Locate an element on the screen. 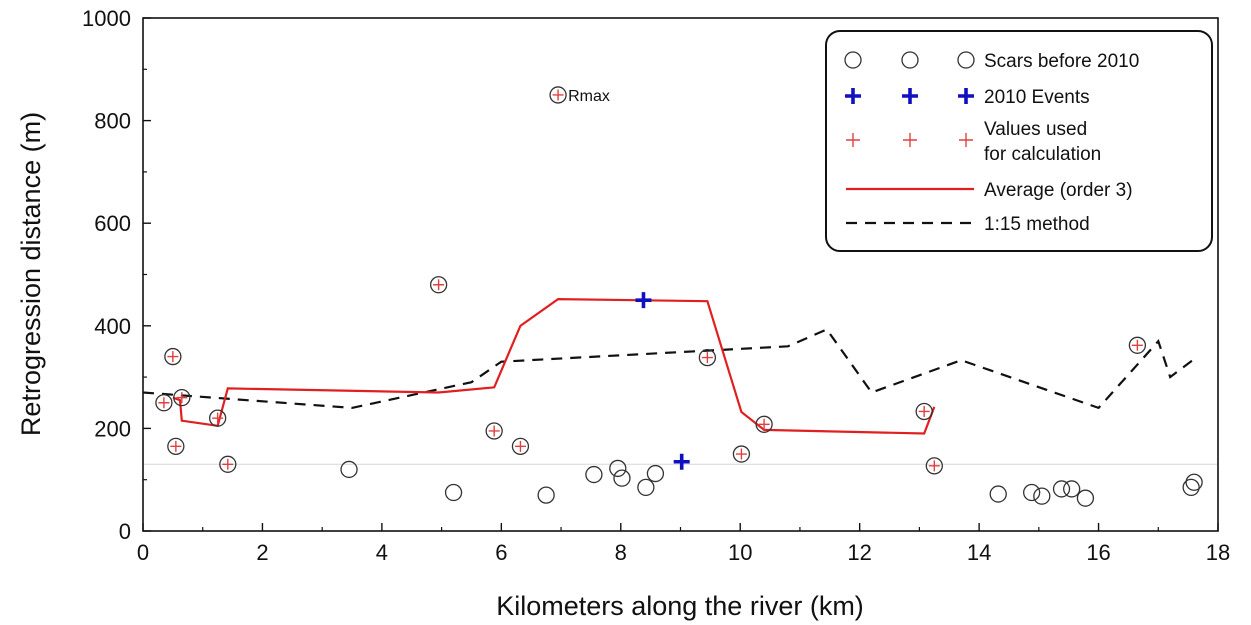 Image resolution: width=1251 pixels, height=625 pixels. x-tick-label-5: 10 is located at coordinates (740, 552).